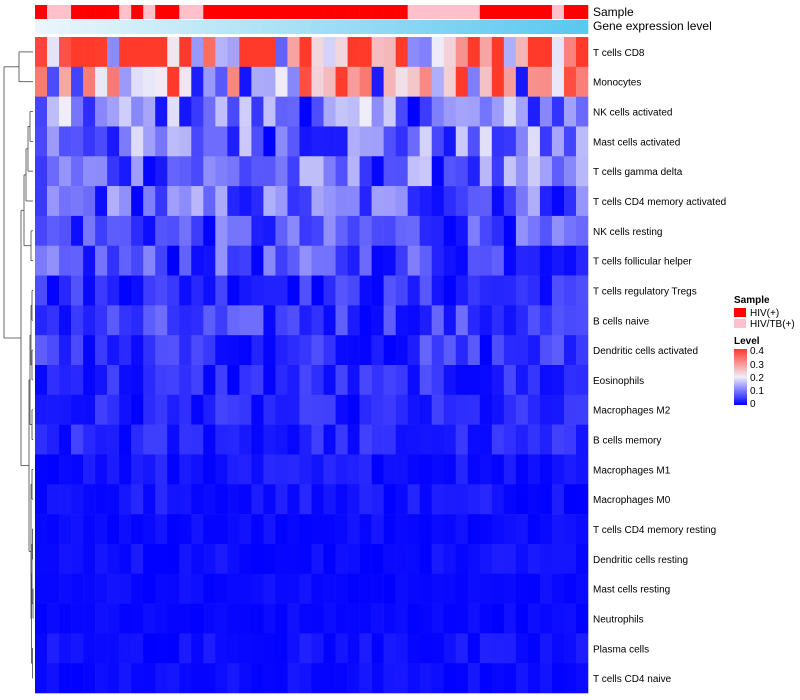 This screenshot has width=800, height=700. I want to click on row-label: T cells CD8, so click(619, 53).